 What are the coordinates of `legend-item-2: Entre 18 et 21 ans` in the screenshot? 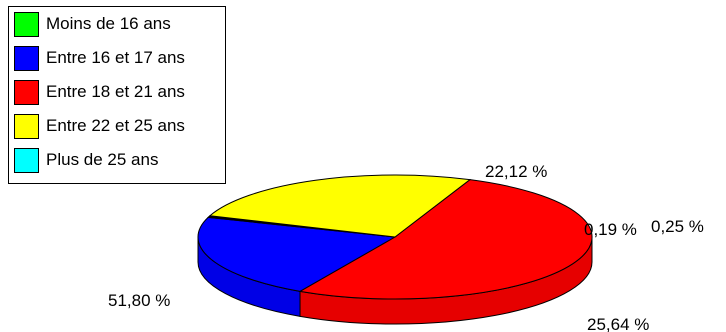 It's located at (119, 92).